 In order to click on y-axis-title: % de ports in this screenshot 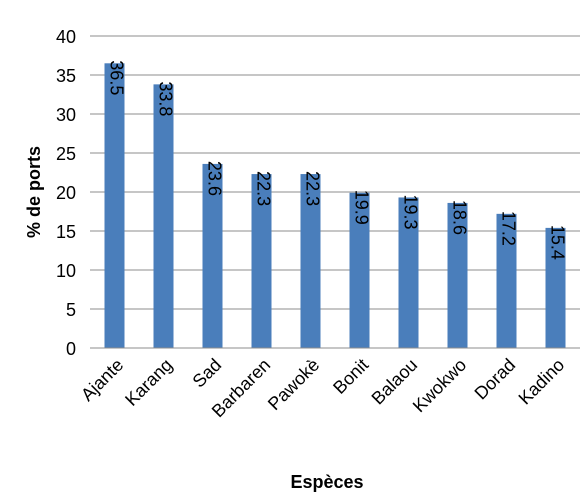, I will do `click(34, 192)`.